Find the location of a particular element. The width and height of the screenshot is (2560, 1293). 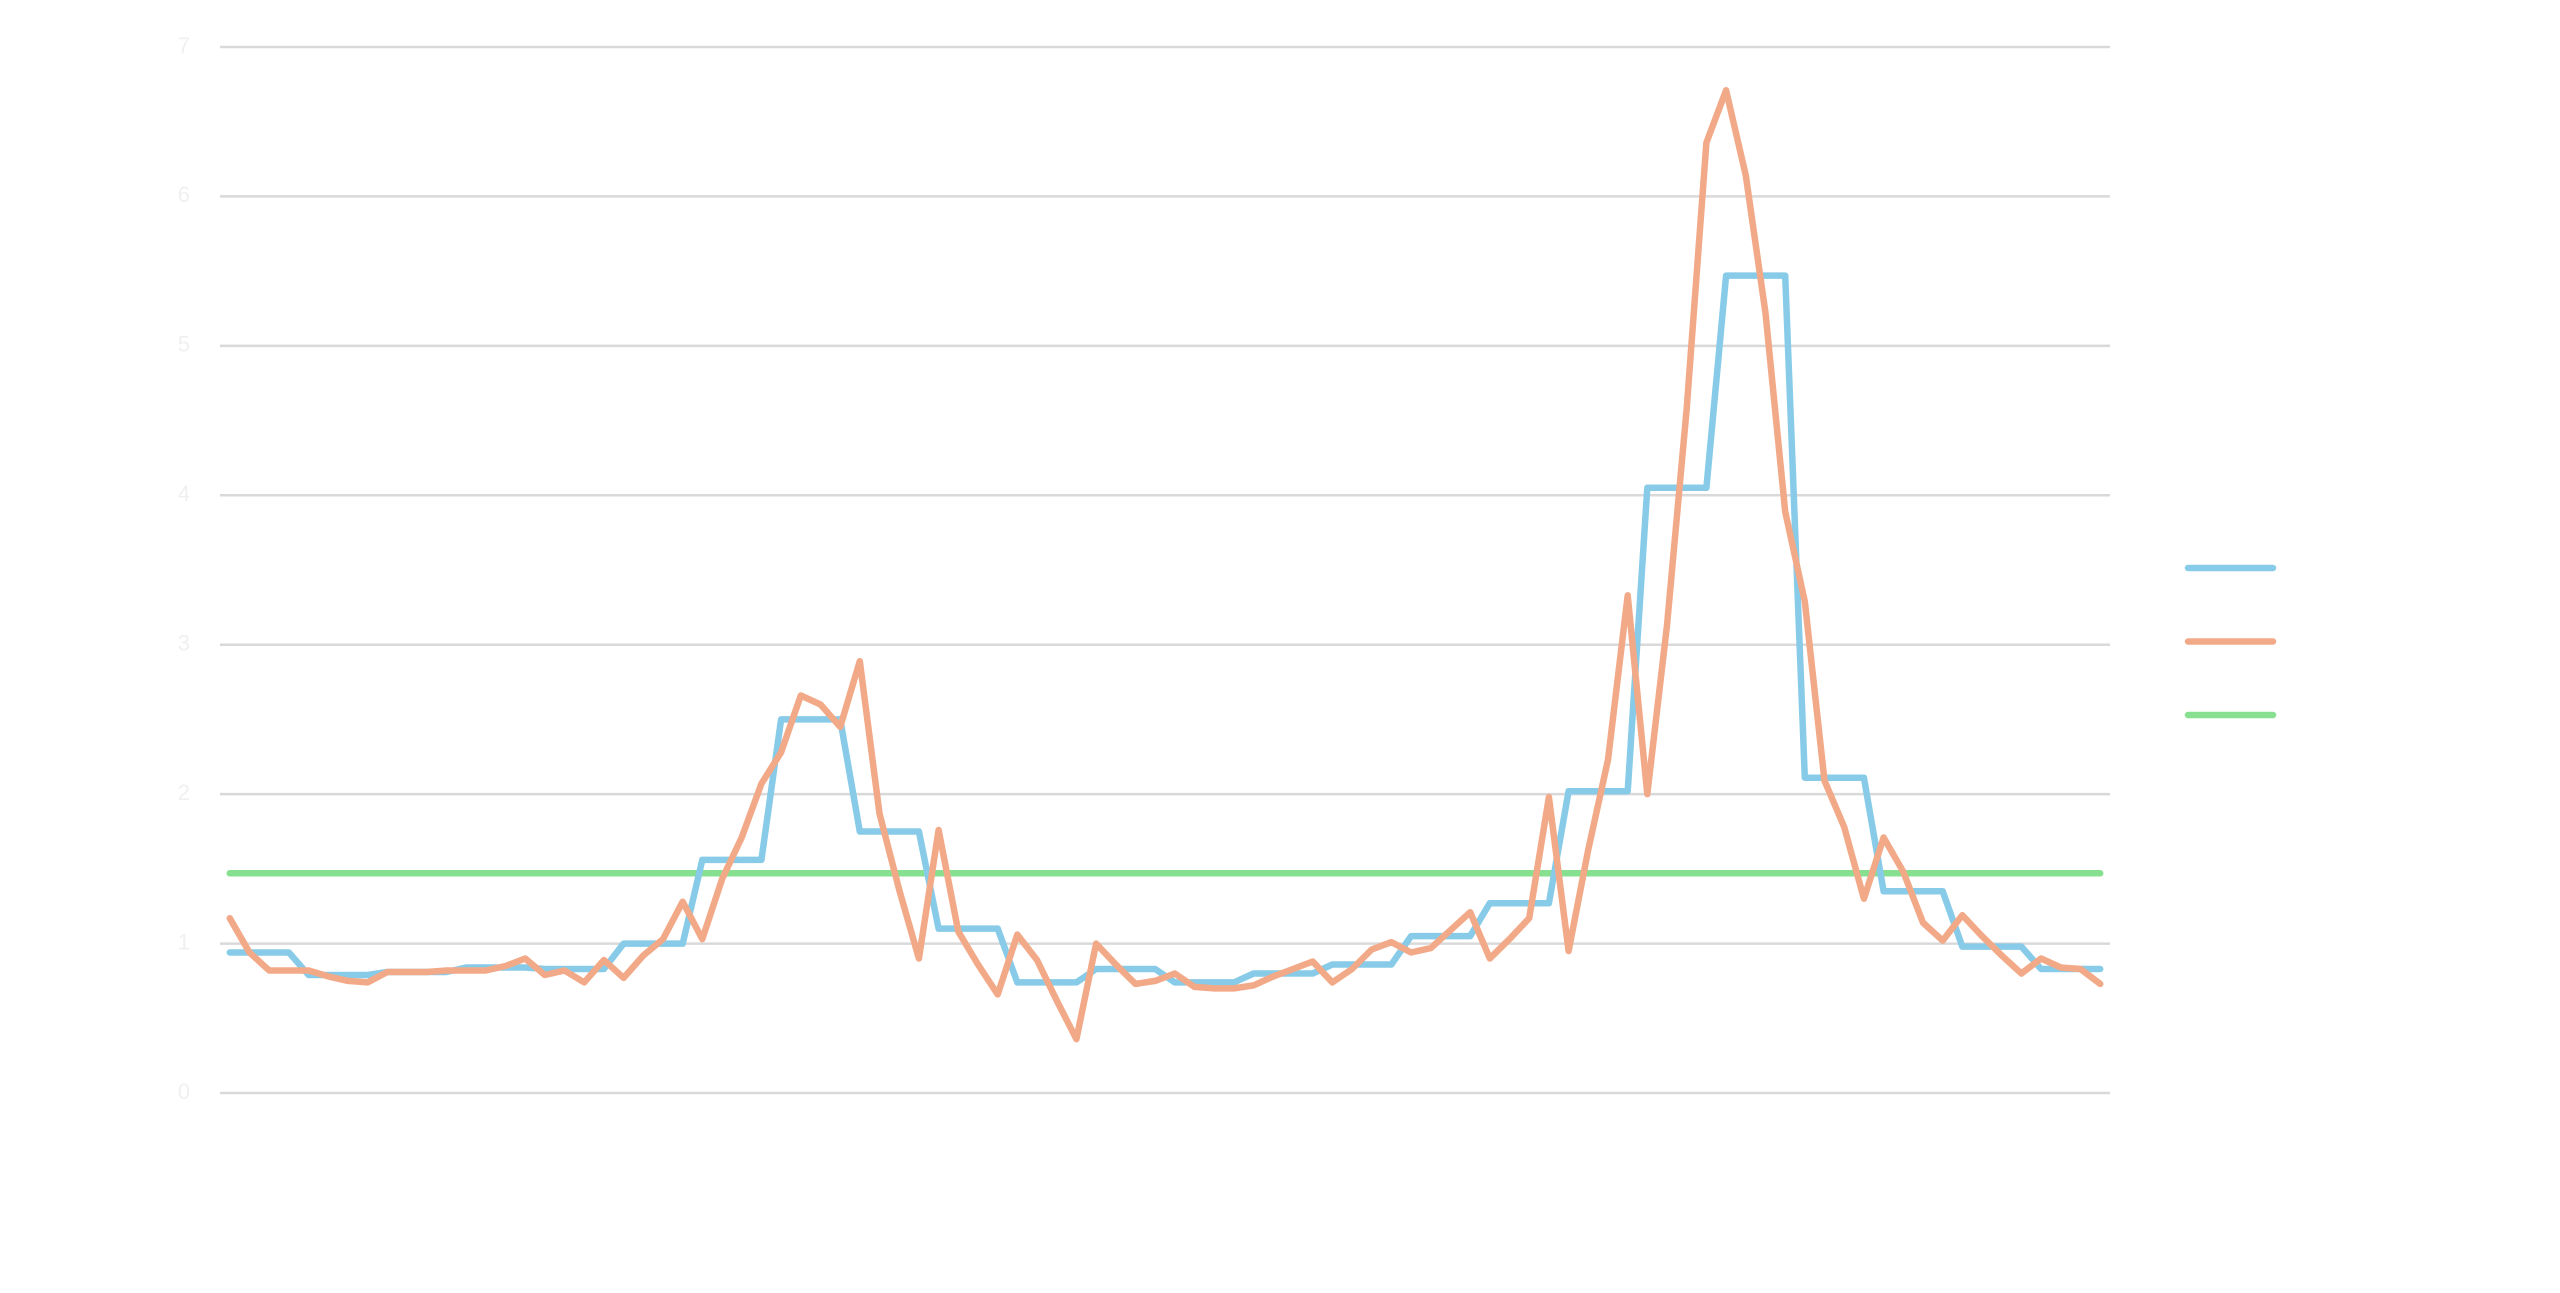

y-tick-label: 7 is located at coordinates (184, 45).